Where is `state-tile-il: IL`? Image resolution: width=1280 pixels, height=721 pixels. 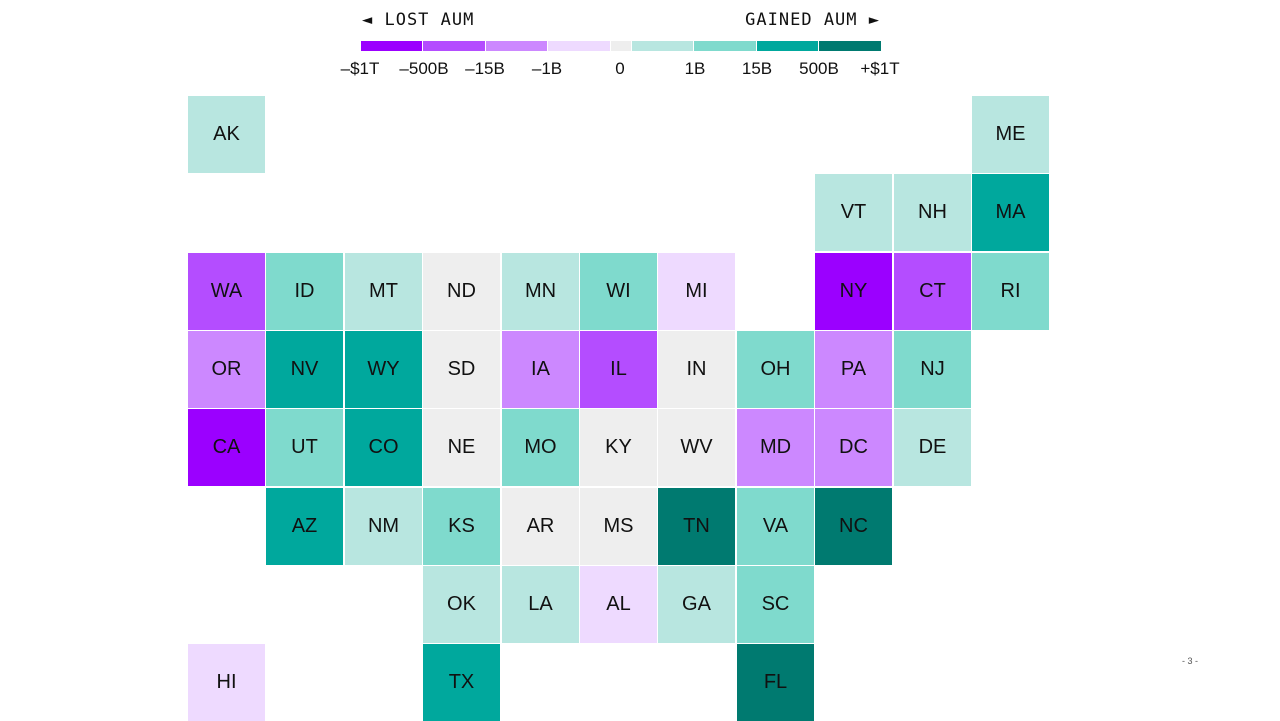 state-tile-il: IL is located at coordinates (618, 369).